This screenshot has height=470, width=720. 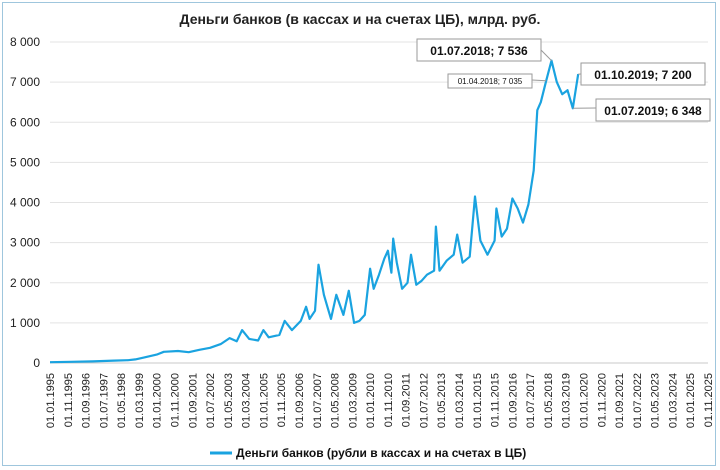 What do you see at coordinates (407, 400) in the screenshot?
I see `x-tick-label: 01.09.2011` at bounding box center [407, 400].